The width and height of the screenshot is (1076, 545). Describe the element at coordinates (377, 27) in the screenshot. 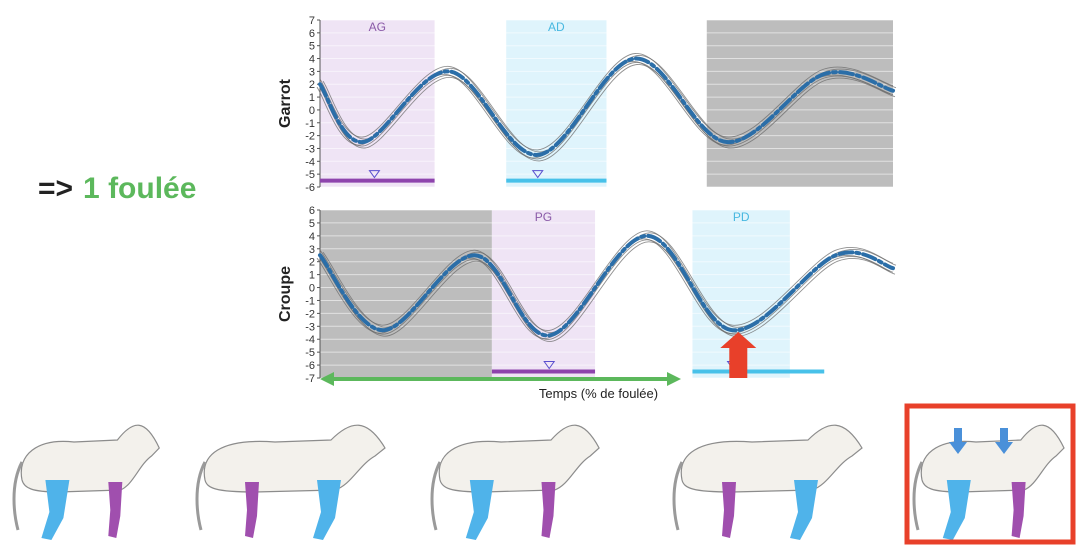

I see `phase-label: AG` at that location.